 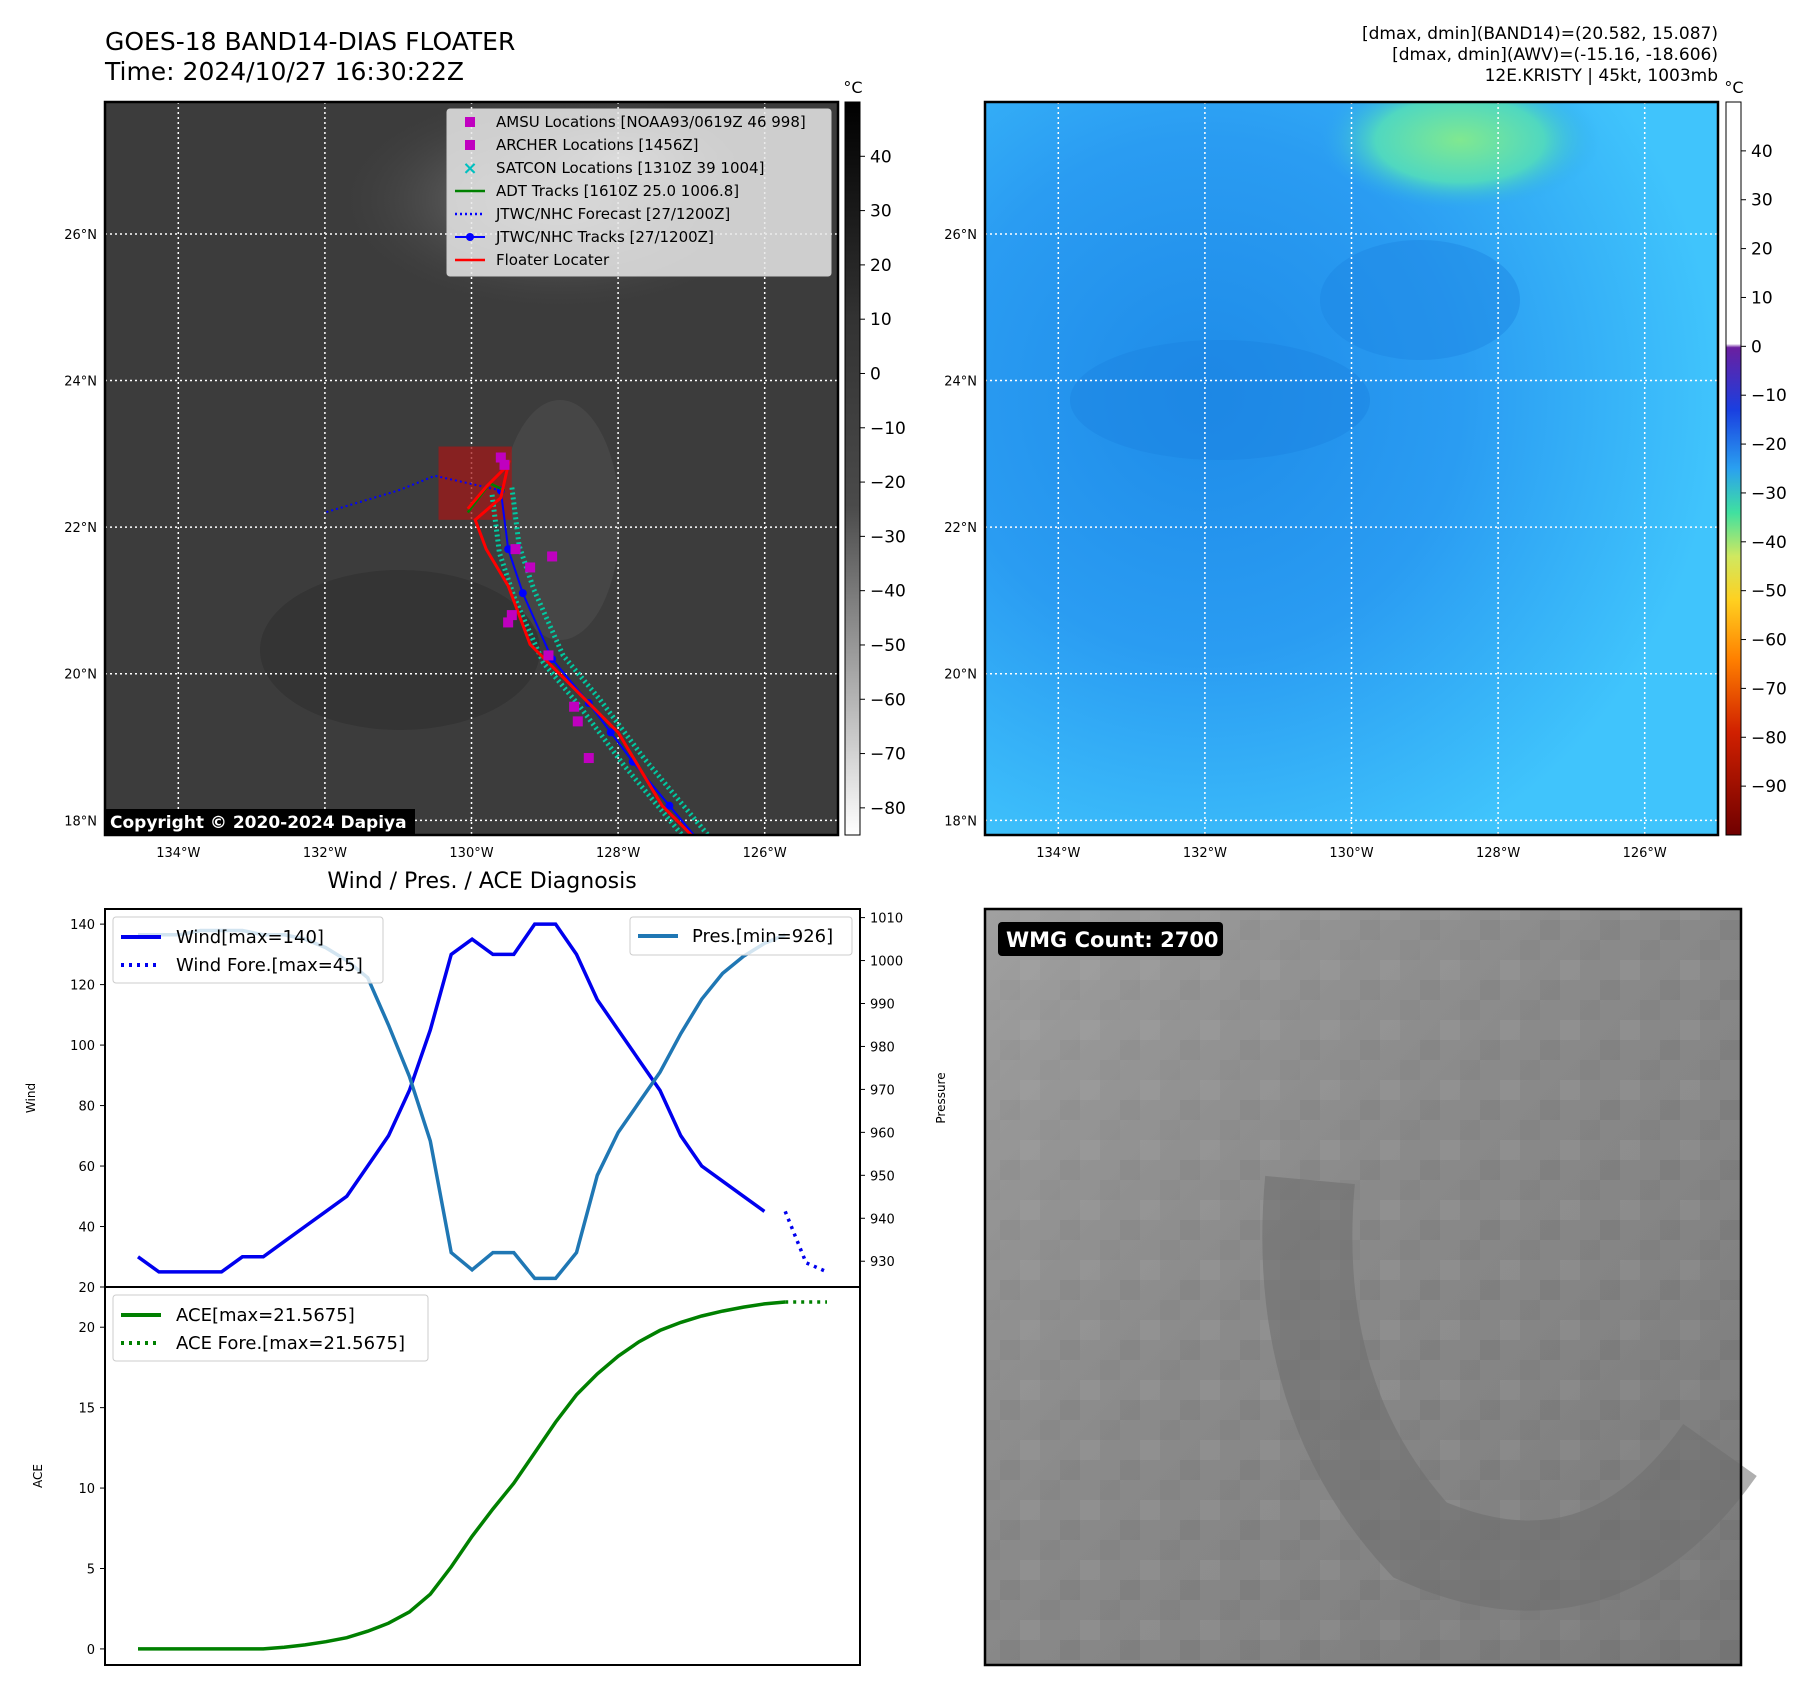 I want to click on legend-label: ACE[max=21.5675], so click(x=265, y=1315).